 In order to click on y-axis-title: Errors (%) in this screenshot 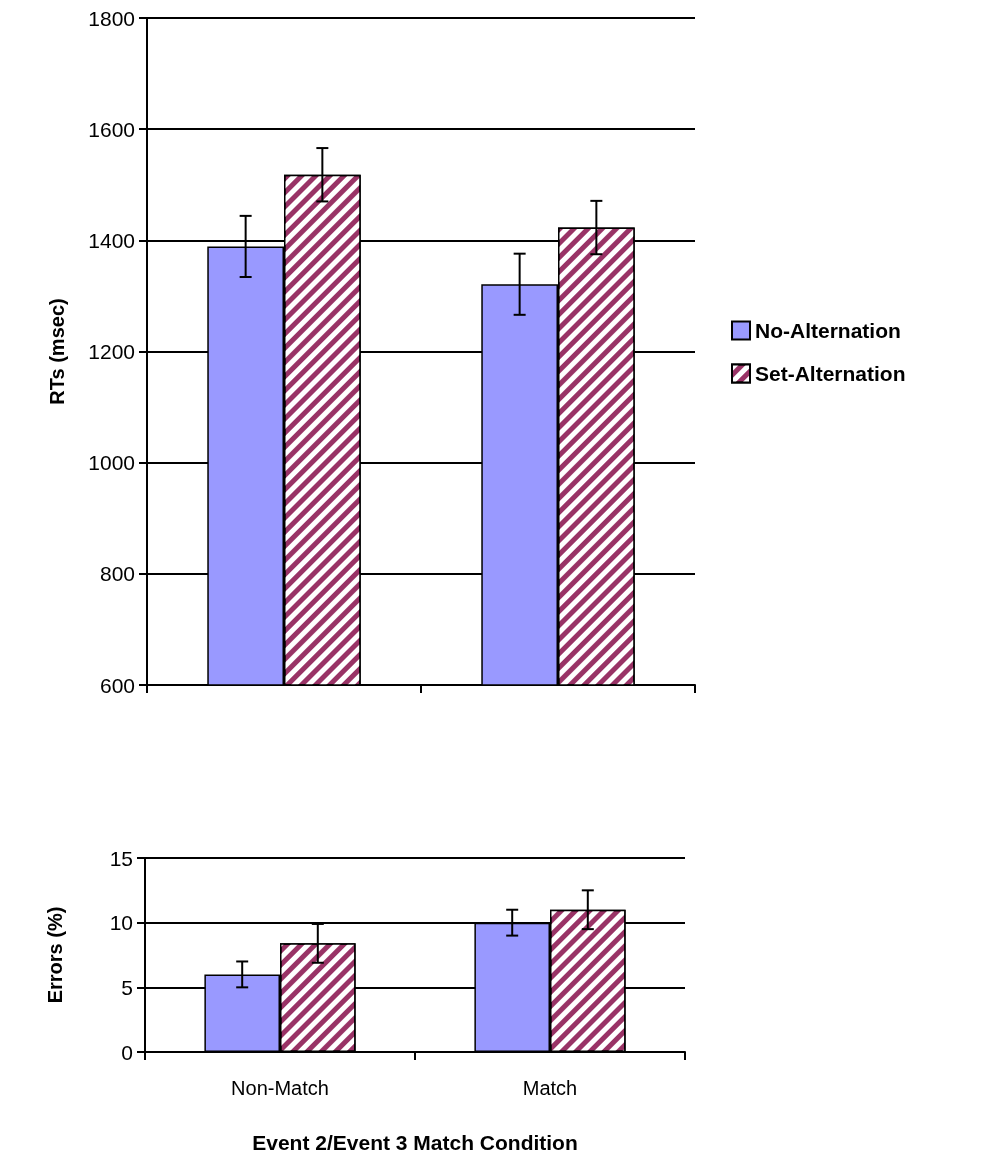, I will do `click(55, 955)`.